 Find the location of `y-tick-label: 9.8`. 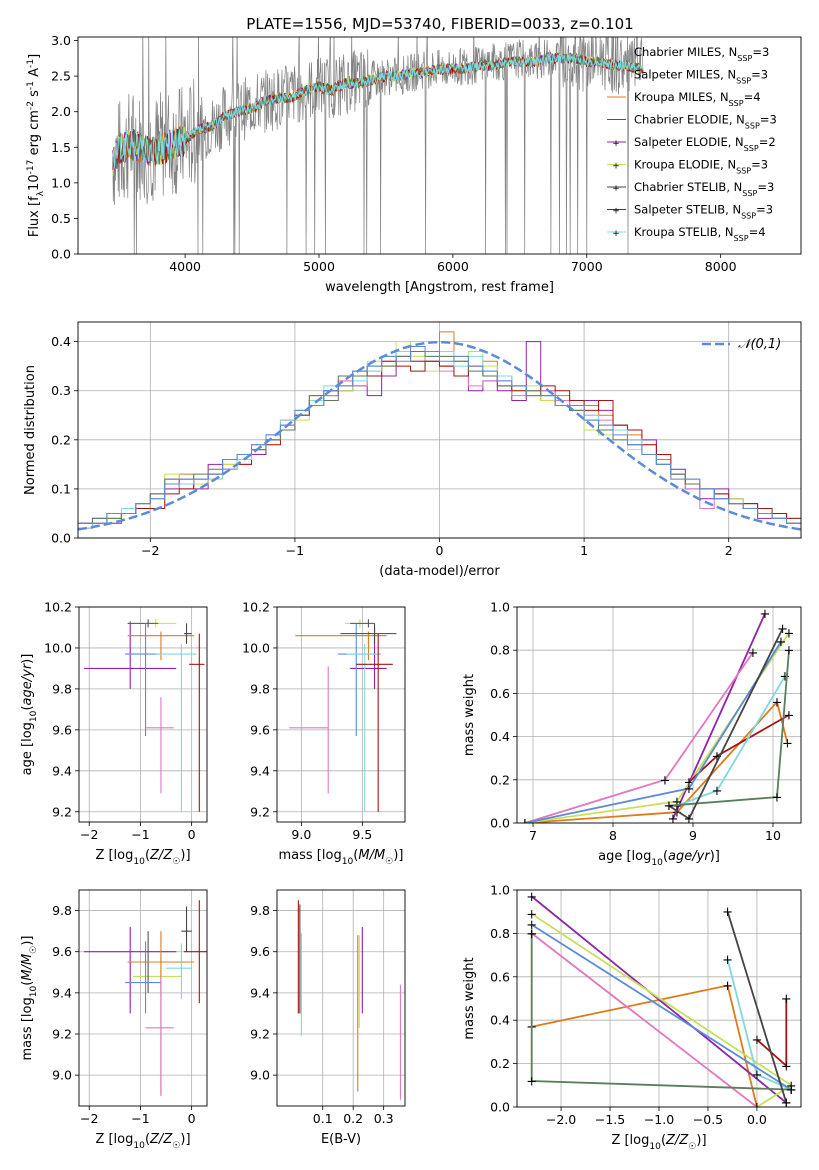

y-tick-label: 9.8 is located at coordinates (62, 910).